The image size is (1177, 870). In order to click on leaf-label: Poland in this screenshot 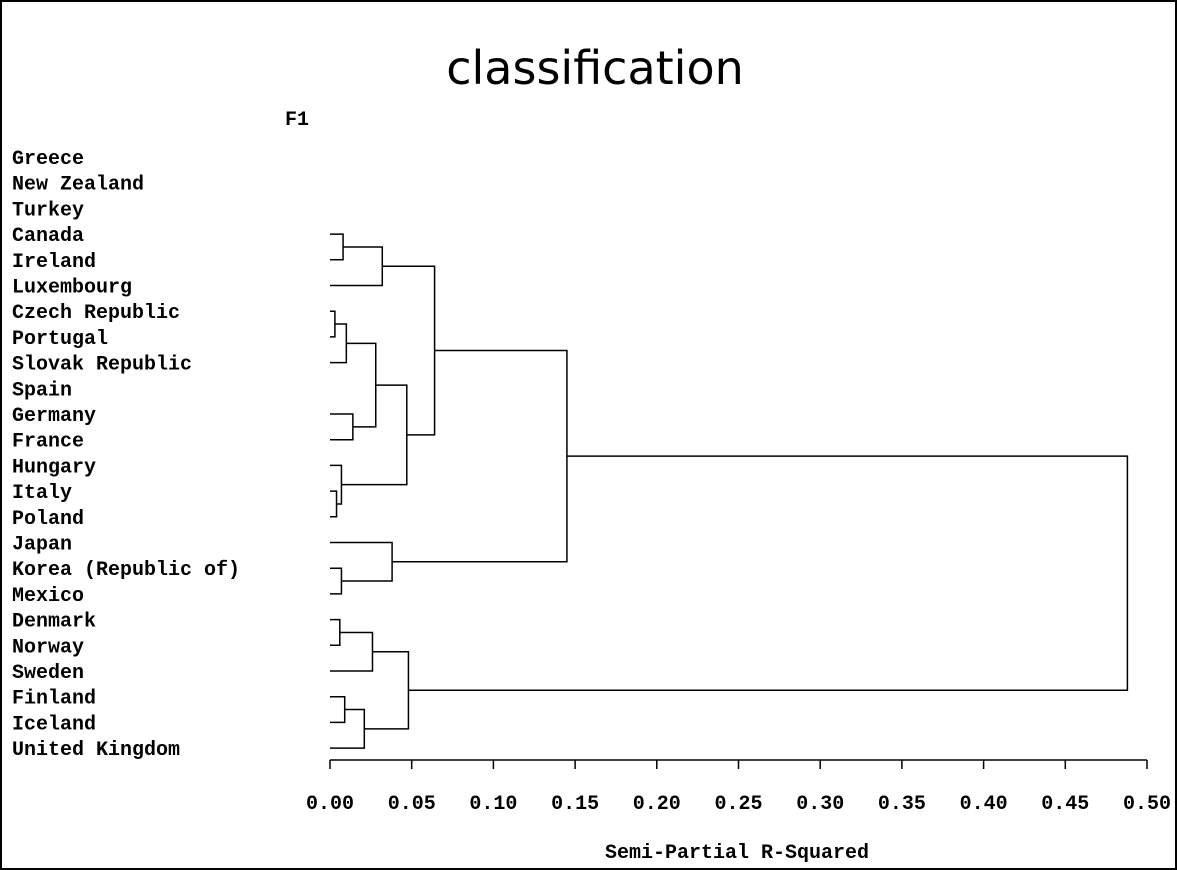, I will do `click(48, 519)`.